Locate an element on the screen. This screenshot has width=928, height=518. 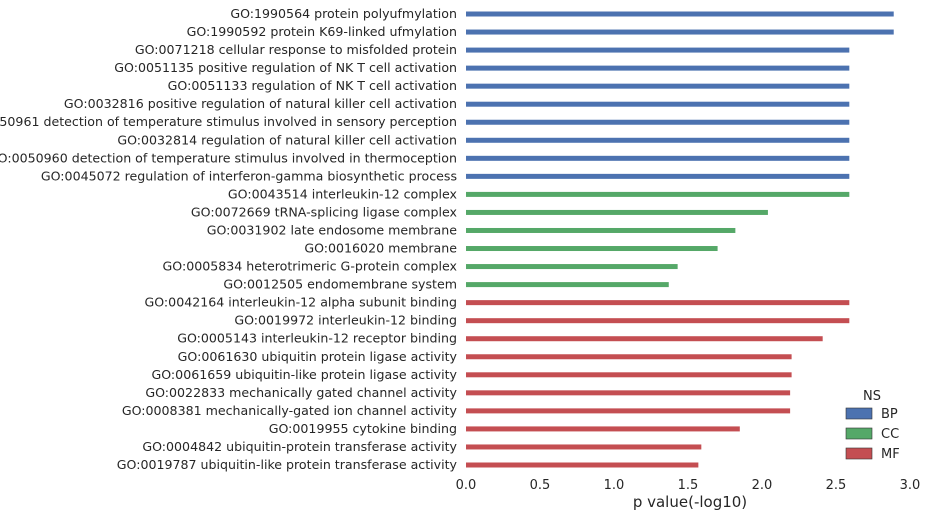
x-tick-label: 1.0 is located at coordinates (614, 485).